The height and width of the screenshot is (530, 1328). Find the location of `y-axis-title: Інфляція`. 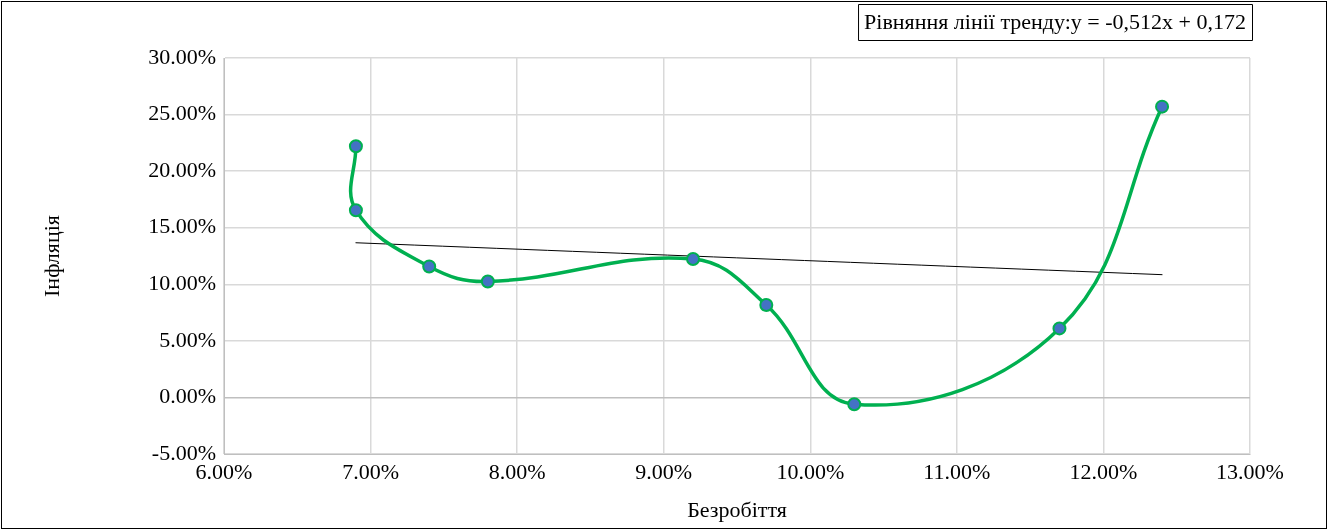

y-axis-title: Інфляція is located at coordinates (51, 256).